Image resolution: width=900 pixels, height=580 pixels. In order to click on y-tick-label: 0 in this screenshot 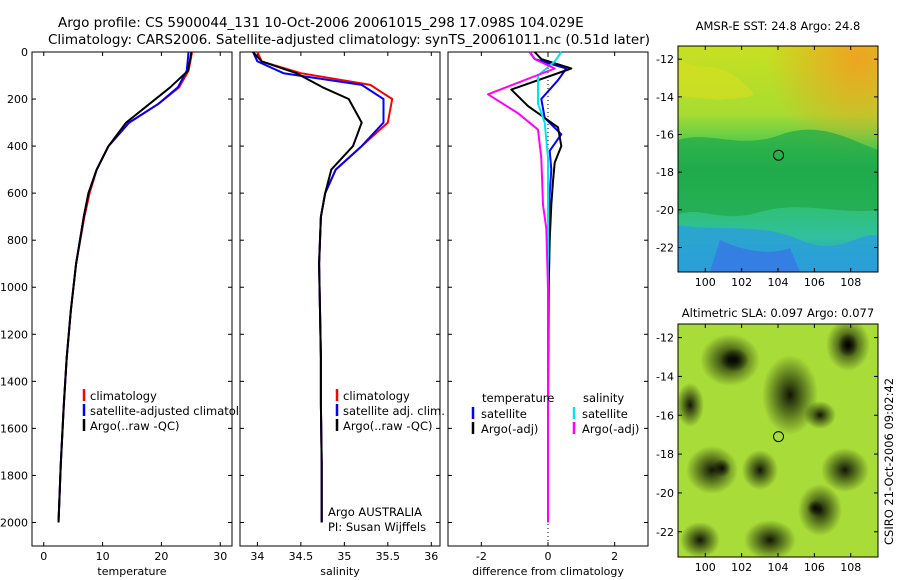, I will do `click(24, 52)`.